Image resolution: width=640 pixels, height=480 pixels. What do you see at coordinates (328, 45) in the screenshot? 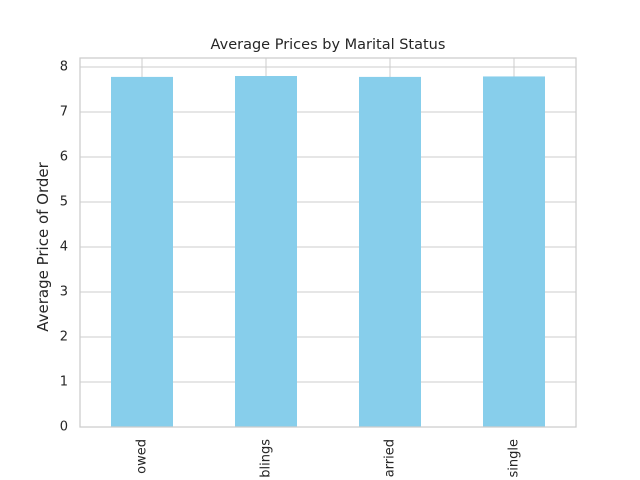
I see `chart-title: Average Prices by Marital Status` at bounding box center [328, 45].